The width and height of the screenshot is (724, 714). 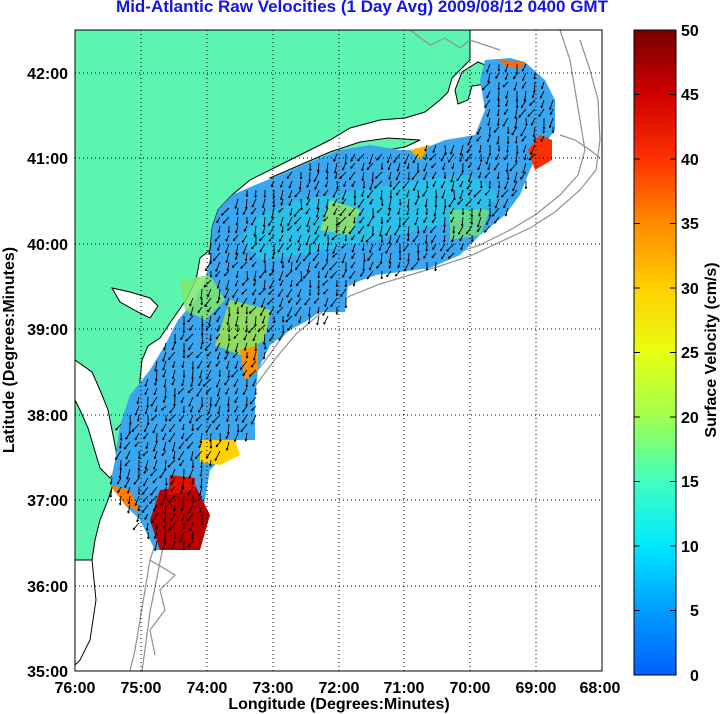 What do you see at coordinates (339, 688) in the screenshot?
I see `x-tick: 72:00` at bounding box center [339, 688].